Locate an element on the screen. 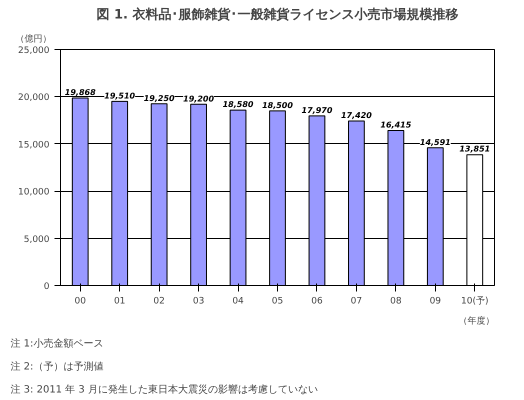  data-label: 17,970 is located at coordinates (317, 110).